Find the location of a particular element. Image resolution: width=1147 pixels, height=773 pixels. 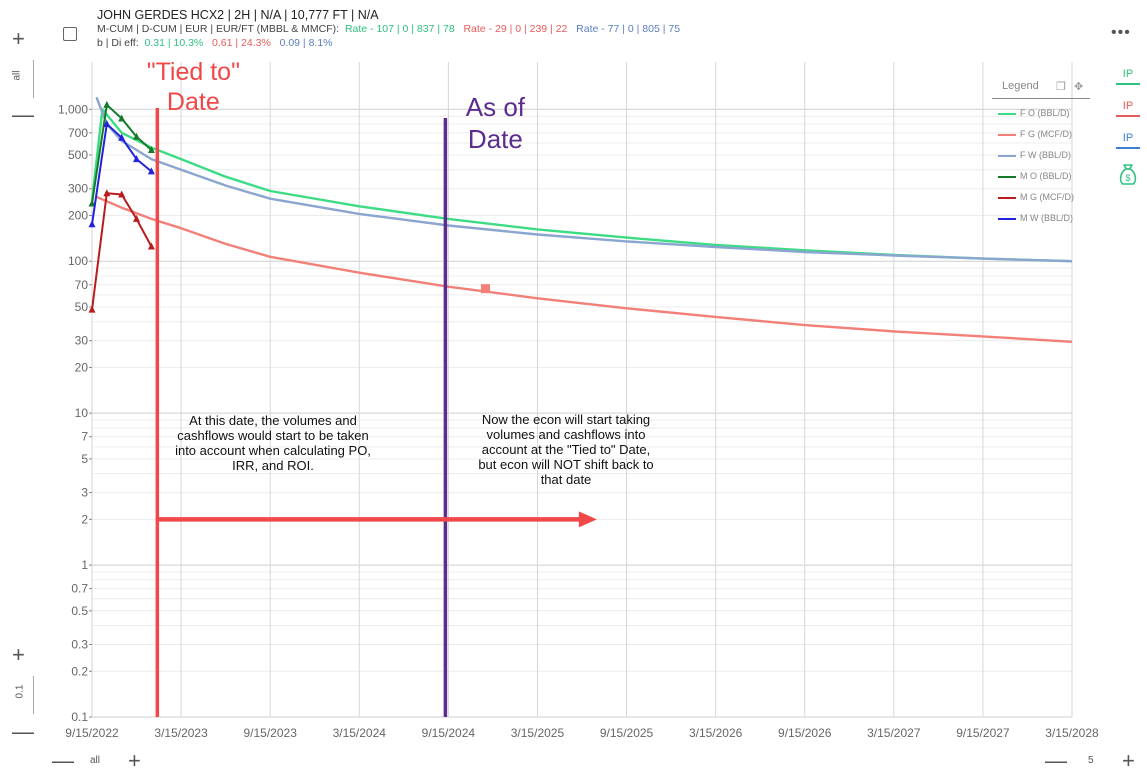

annotation-note-line: volumes and cashflows into is located at coordinates (566, 434).